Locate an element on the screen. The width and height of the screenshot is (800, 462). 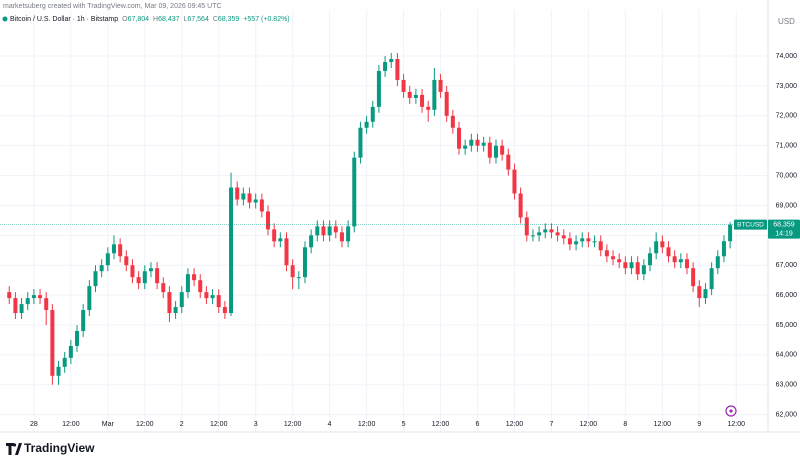
symbol-tag-text: BTCUSD is located at coordinates (750, 224).